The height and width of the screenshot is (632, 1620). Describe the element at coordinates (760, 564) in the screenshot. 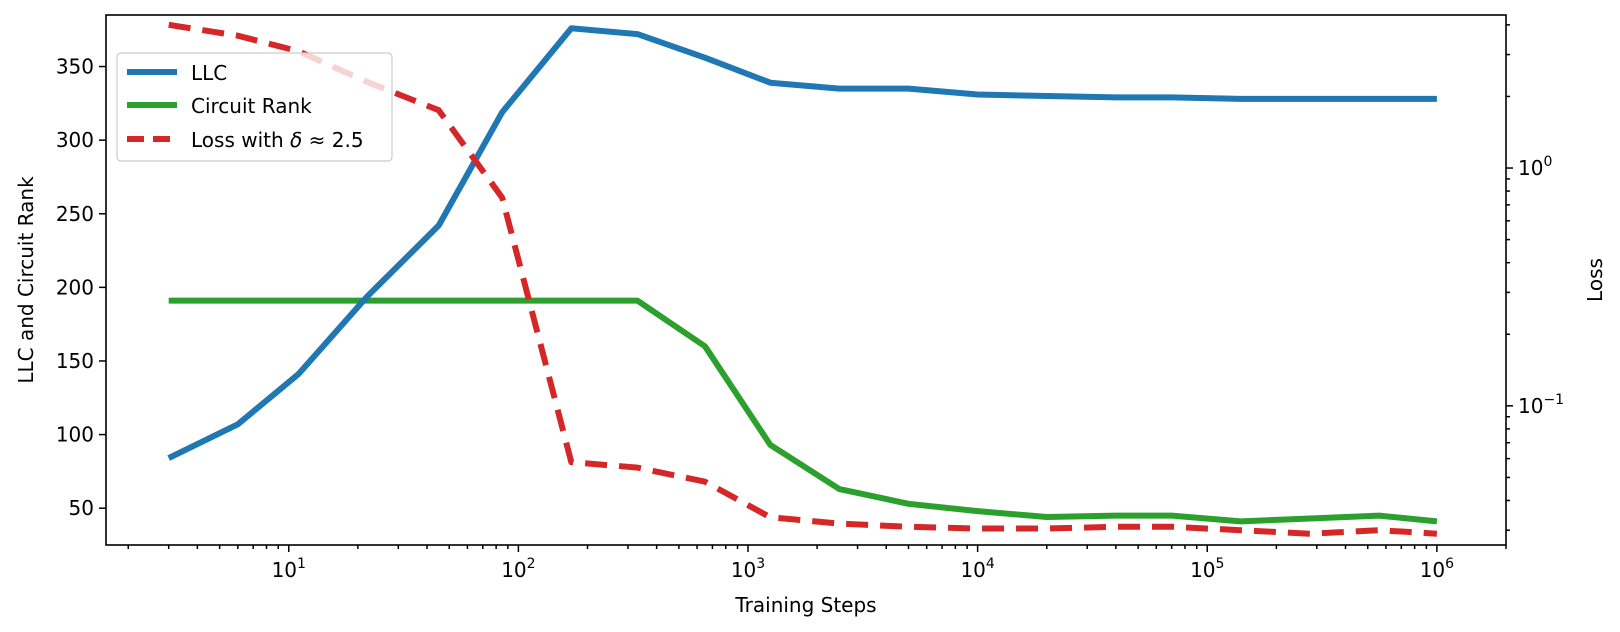

I see `x-tick-exponent: 3` at that location.